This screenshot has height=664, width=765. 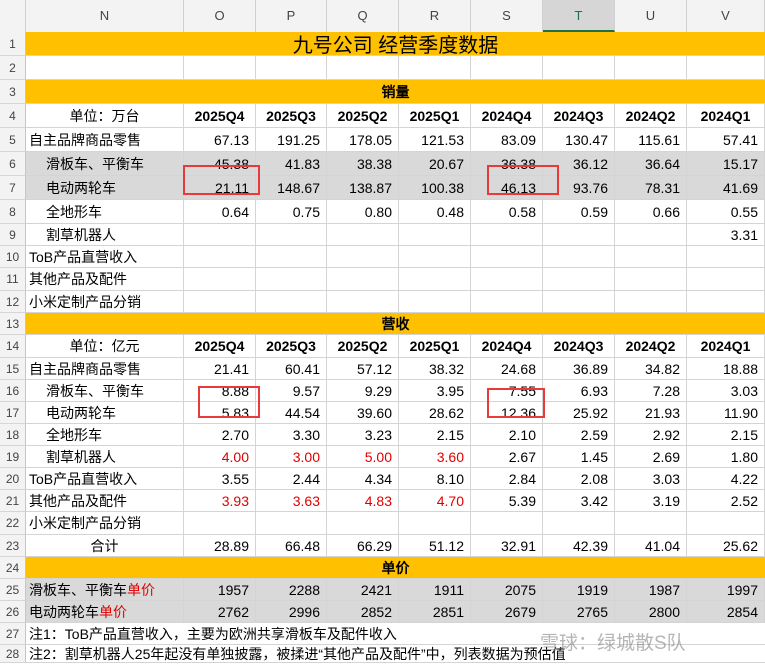 What do you see at coordinates (13, 654) in the screenshot?
I see `row-header-28: 28` at bounding box center [13, 654].